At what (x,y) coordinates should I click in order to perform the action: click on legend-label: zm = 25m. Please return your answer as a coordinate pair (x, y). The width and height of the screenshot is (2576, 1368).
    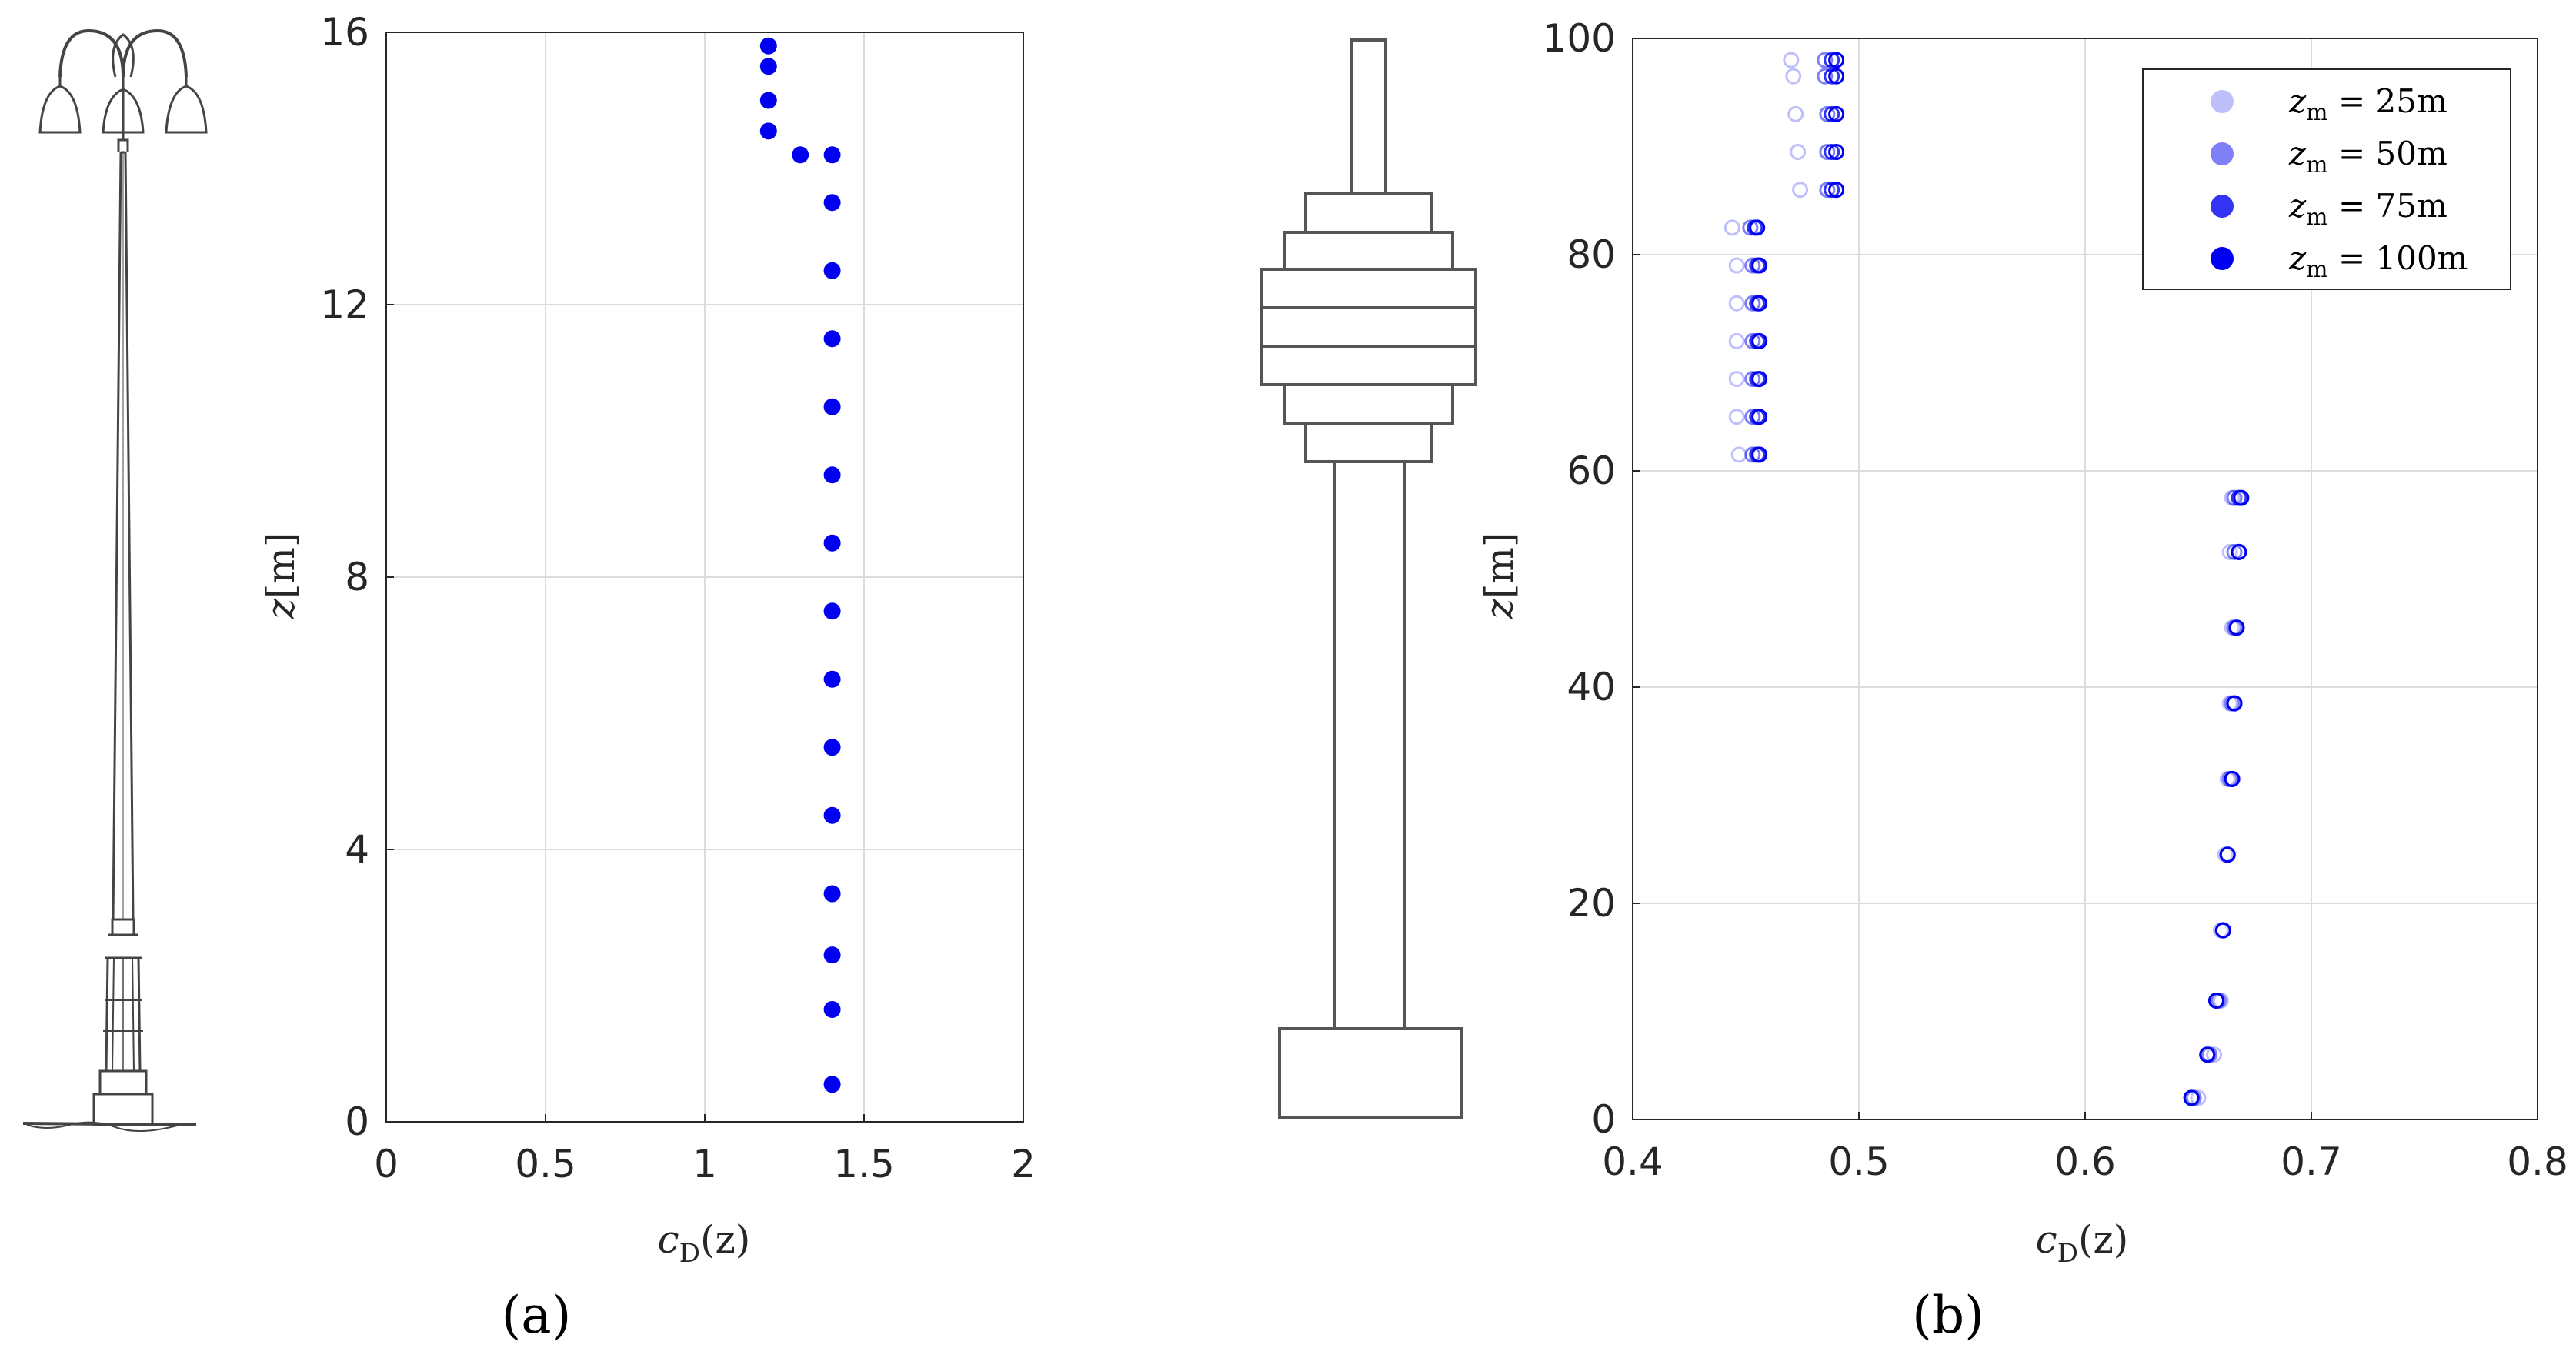
    Looking at the image, I should click on (2368, 104).